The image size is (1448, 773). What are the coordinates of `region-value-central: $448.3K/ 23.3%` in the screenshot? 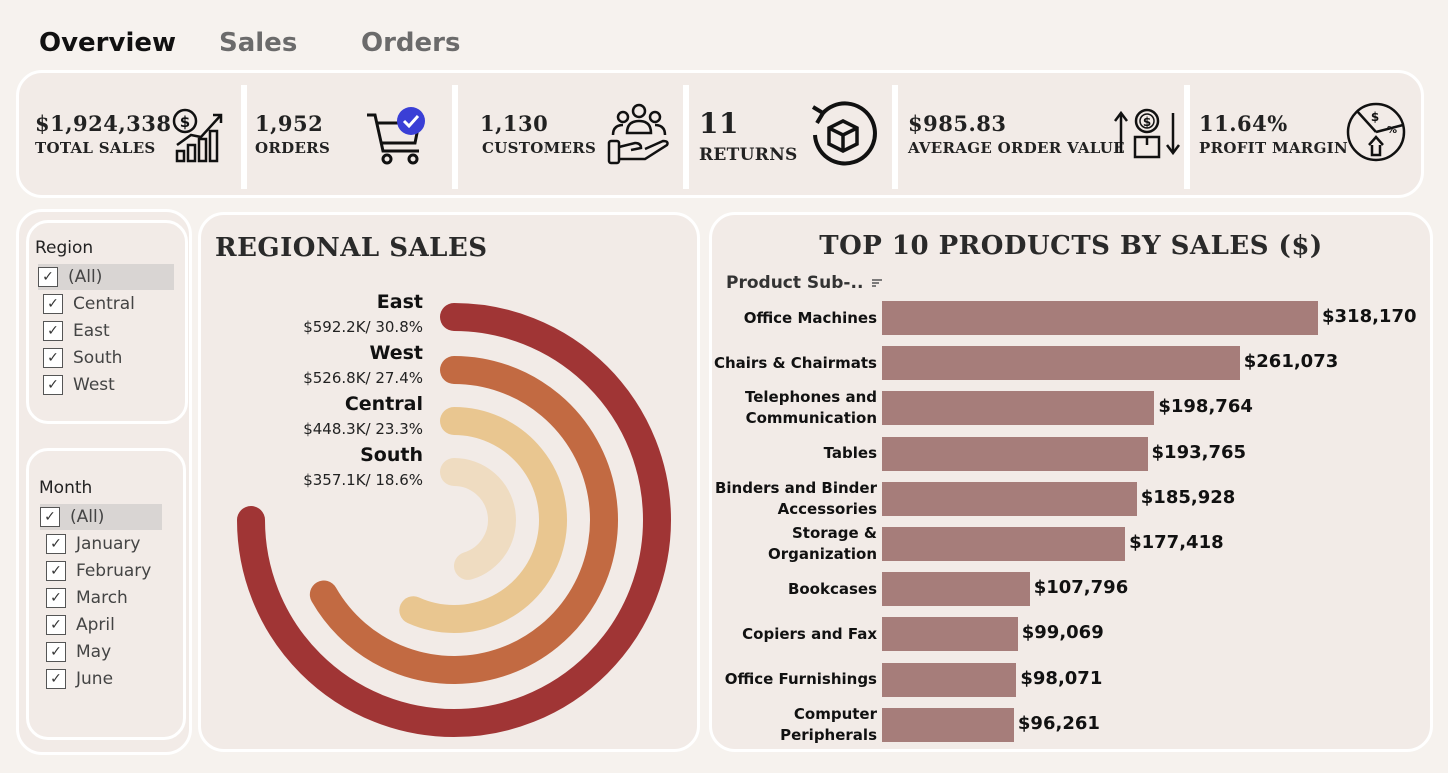 It's located at (363, 429).